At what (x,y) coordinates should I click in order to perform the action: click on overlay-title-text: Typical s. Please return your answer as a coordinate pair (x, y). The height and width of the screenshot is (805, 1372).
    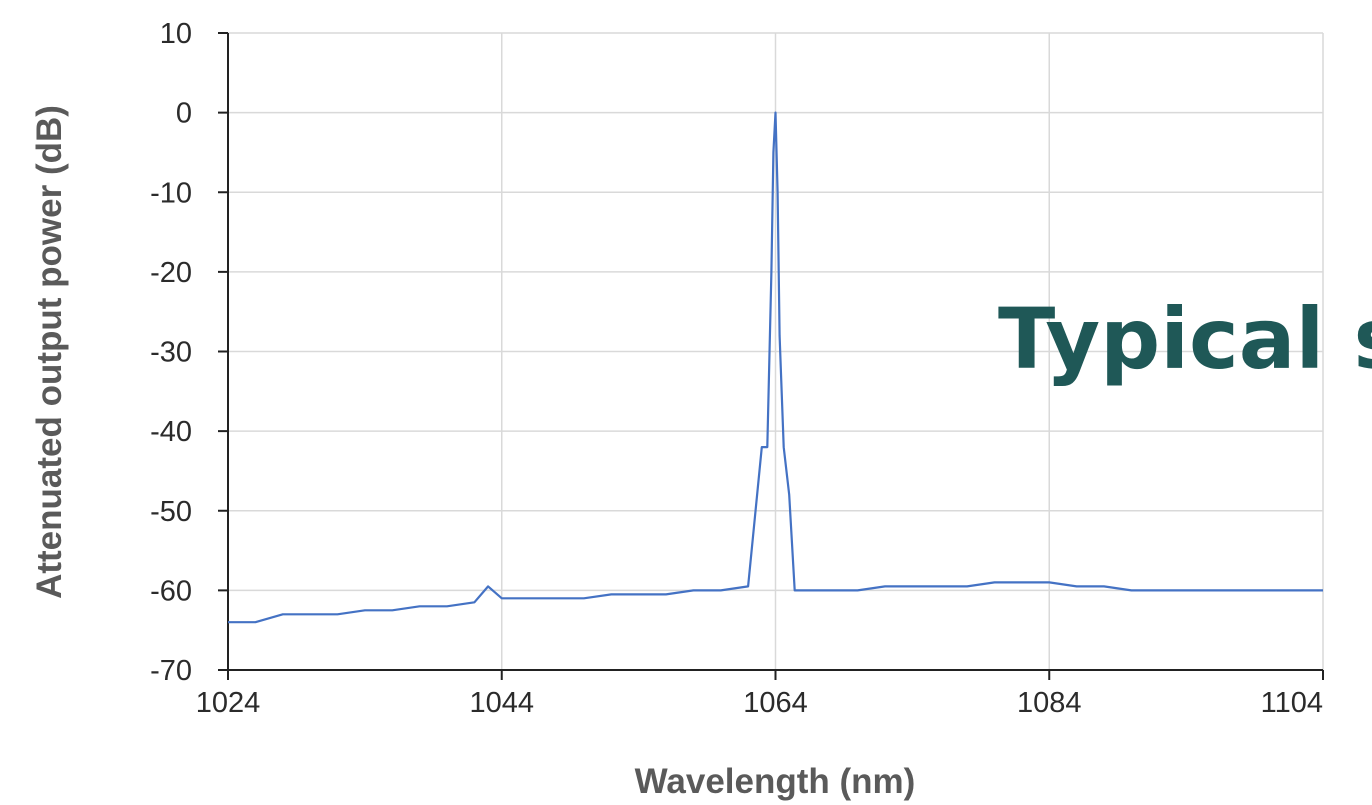
    Looking at the image, I should click on (1185, 339).